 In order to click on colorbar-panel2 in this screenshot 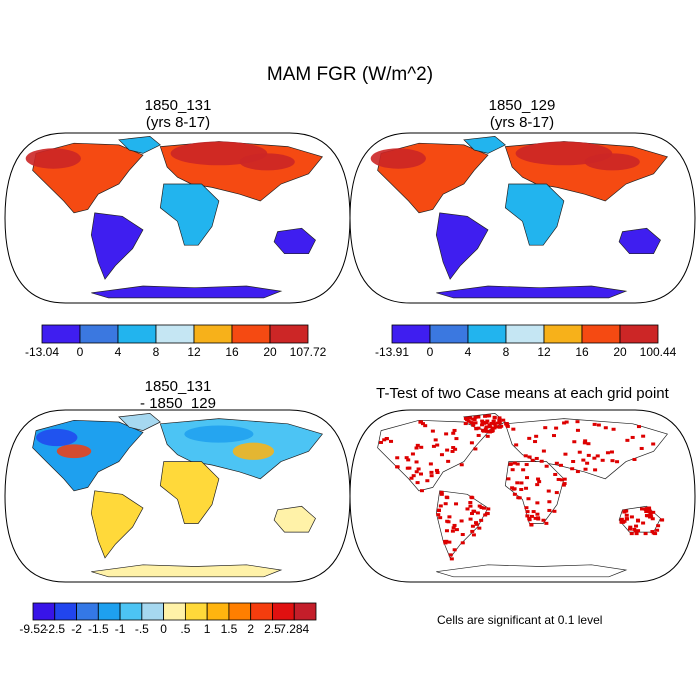, I will do `click(525, 334)`.